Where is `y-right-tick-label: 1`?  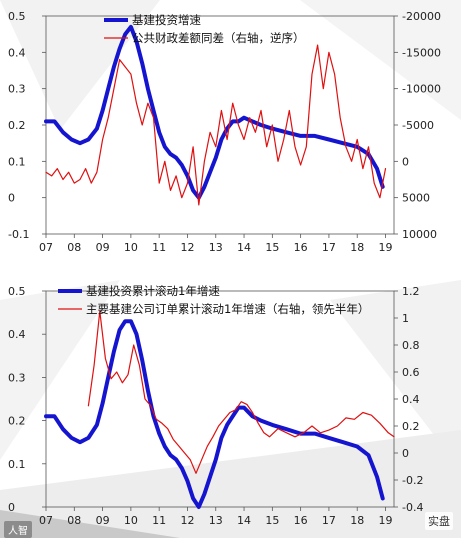
y-right-tick-label: 1 is located at coordinates (405, 318).